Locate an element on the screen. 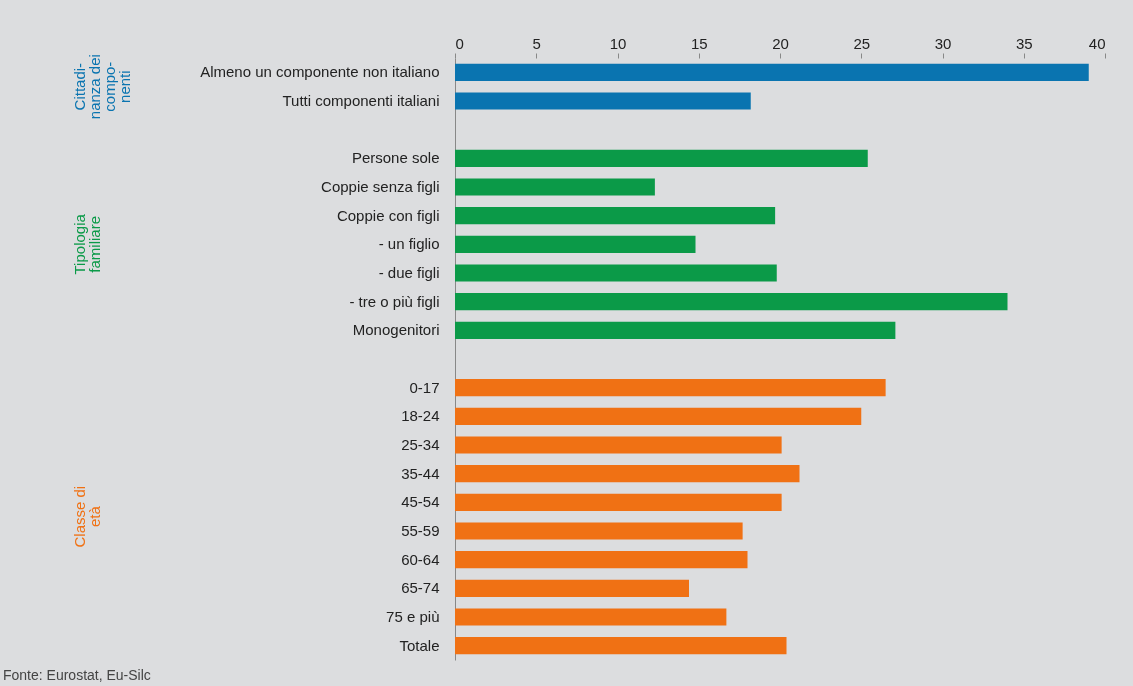 The width and height of the screenshot is (1133, 686). x-tick-label: 15 is located at coordinates (699, 43).